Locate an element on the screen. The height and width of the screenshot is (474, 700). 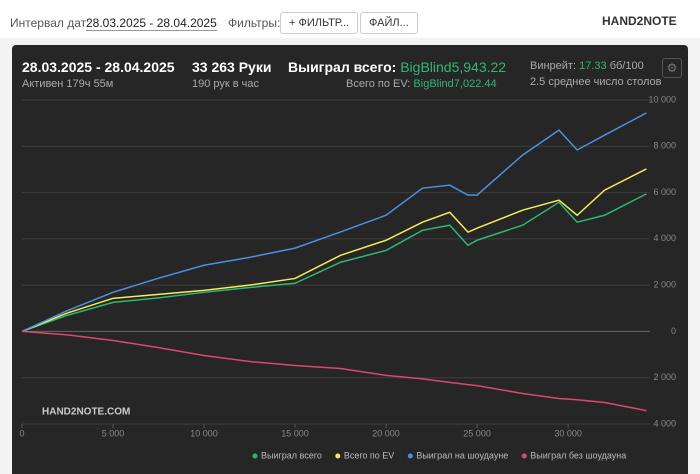
legend-label: Выиграл без шоудауна is located at coordinates (578, 455).